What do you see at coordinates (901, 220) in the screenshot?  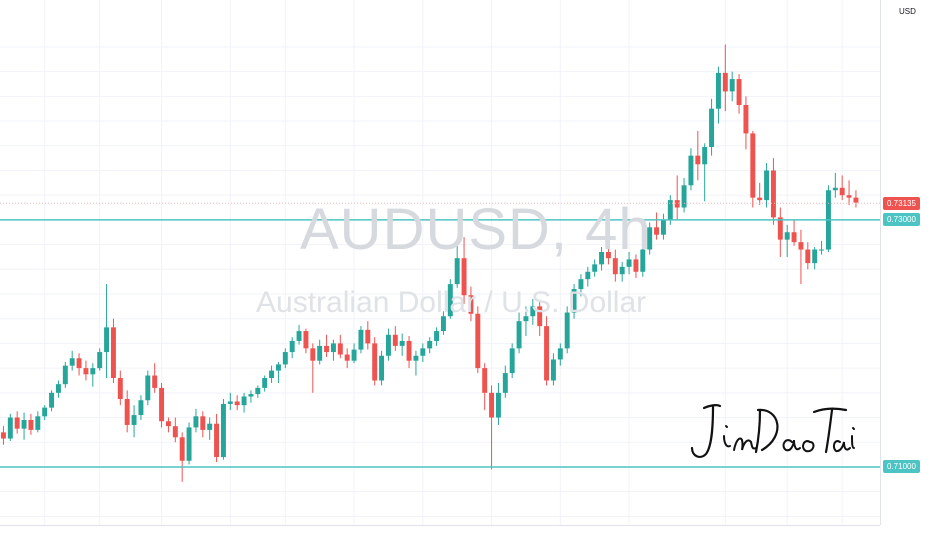 I see `level-tag-upper: 0.73000` at bounding box center [901, 220].